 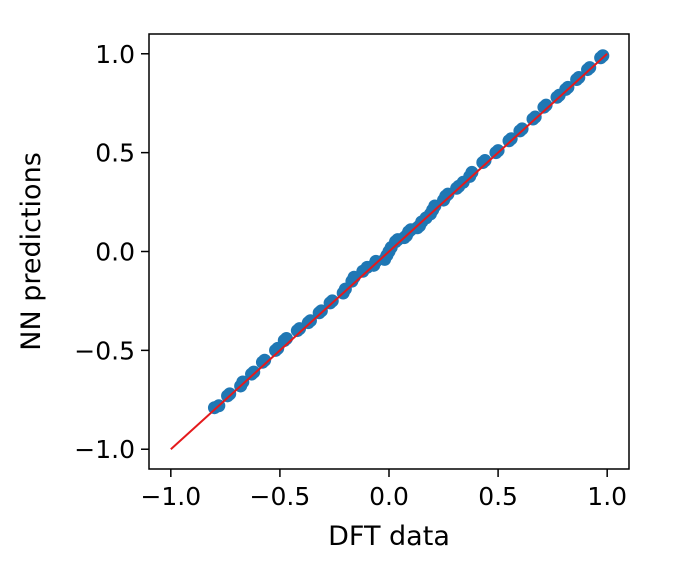 I want to click on x-axis: −1.0 −0.5 0.0 0.5 1.0, so click(x=383, y=490).